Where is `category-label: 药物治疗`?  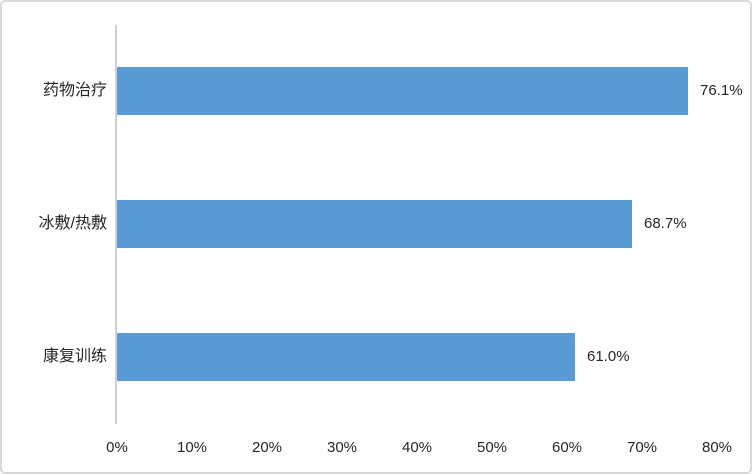 category-label: 药物治疗 is located at coordinates (74, 90).